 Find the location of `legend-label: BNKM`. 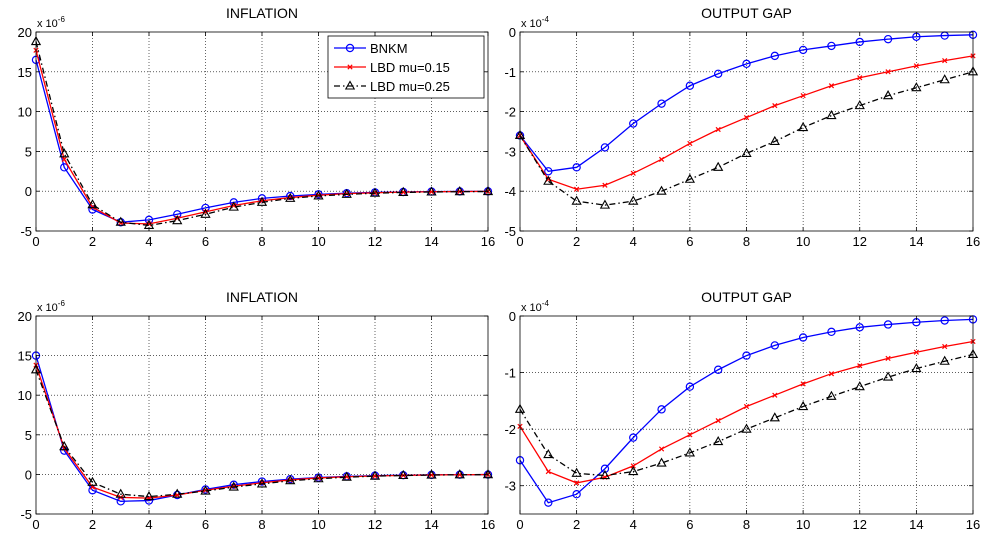

legend-label: BNKM is located at coordinates (389, 48).